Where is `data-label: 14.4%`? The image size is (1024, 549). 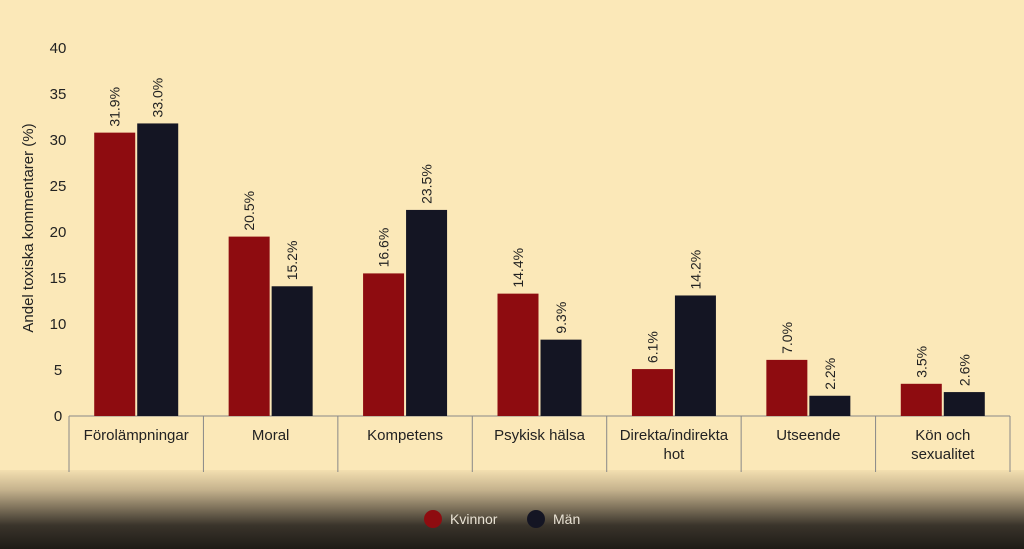 data-label: 14.4% is located at coordinates (518, 268).